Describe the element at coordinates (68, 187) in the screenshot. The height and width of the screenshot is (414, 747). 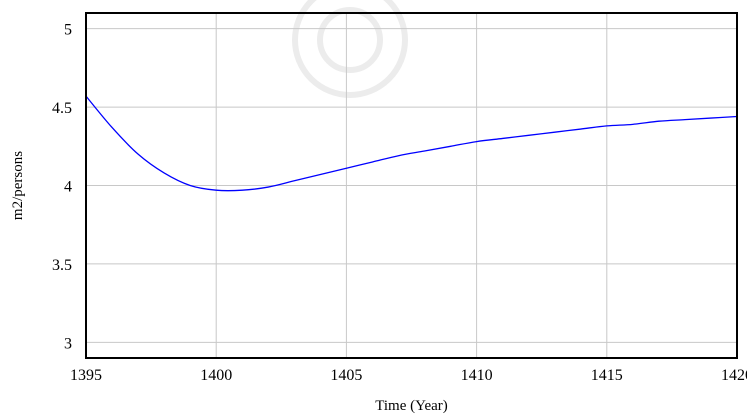
I see `y-tick-label: 4` at that location.